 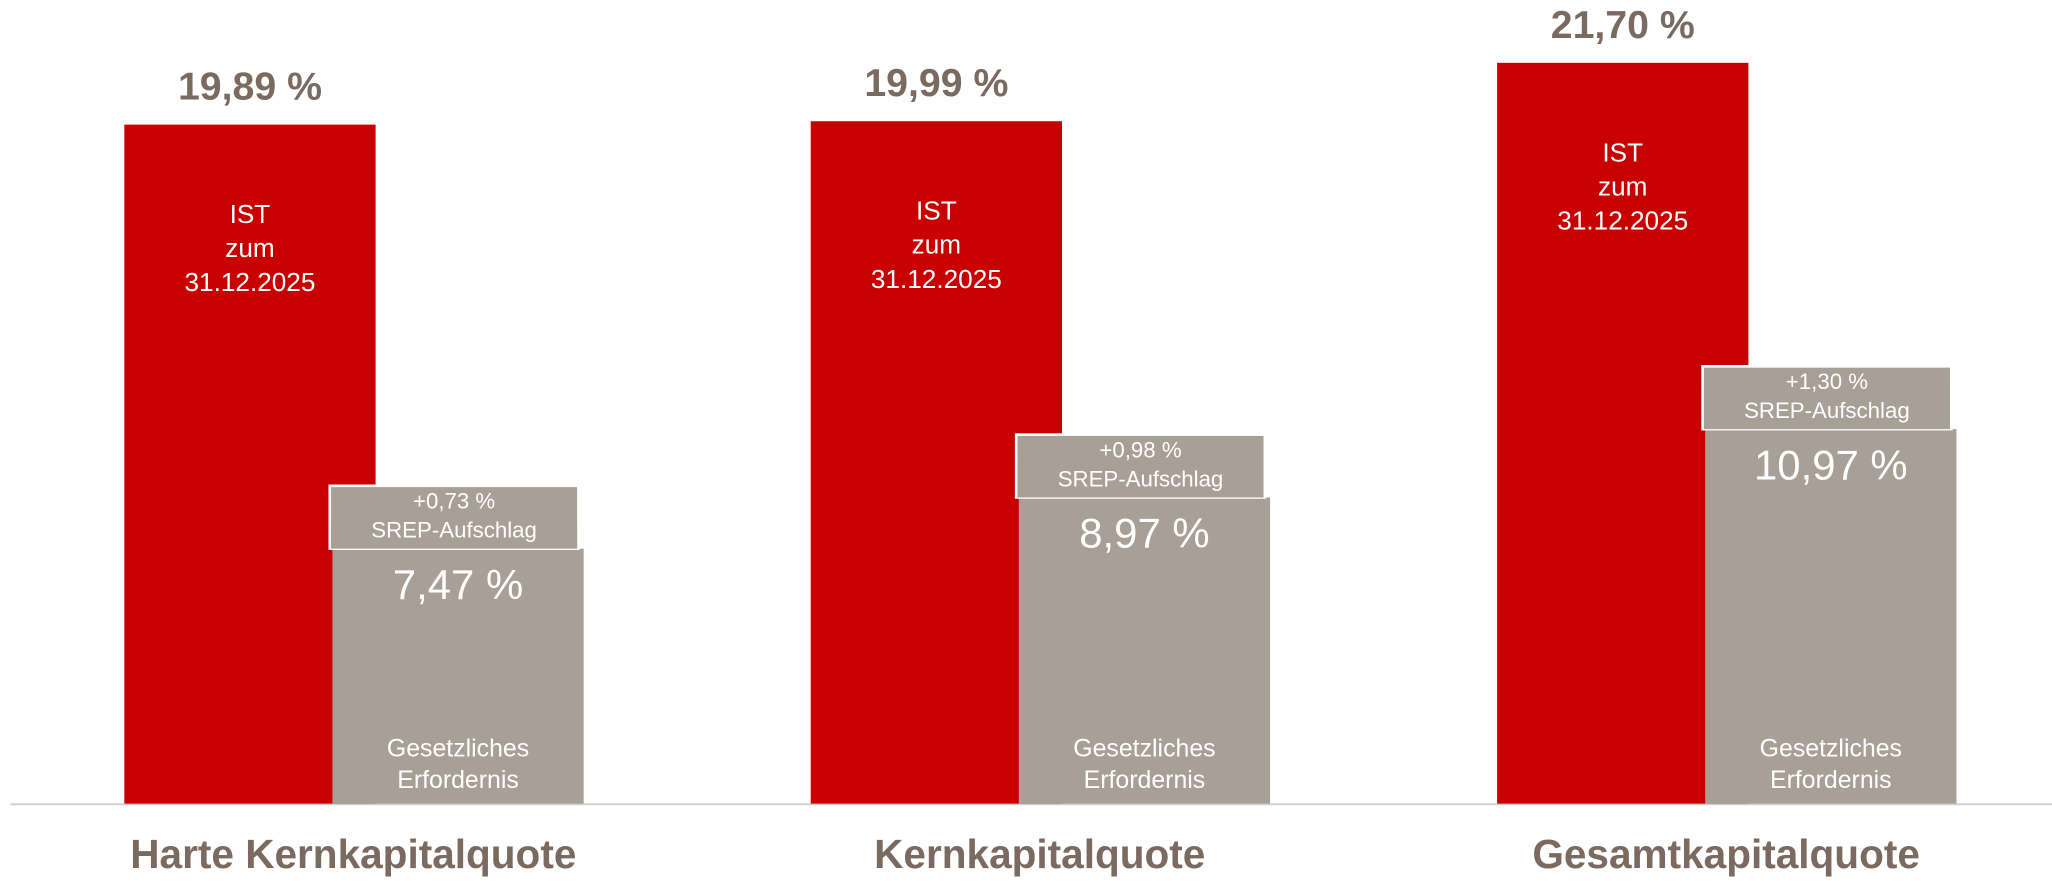 What do you see at coordinates (1831, 464) in the screenshot?
I see `value-label: 10,97 %` at bounding box center [1831, 464].